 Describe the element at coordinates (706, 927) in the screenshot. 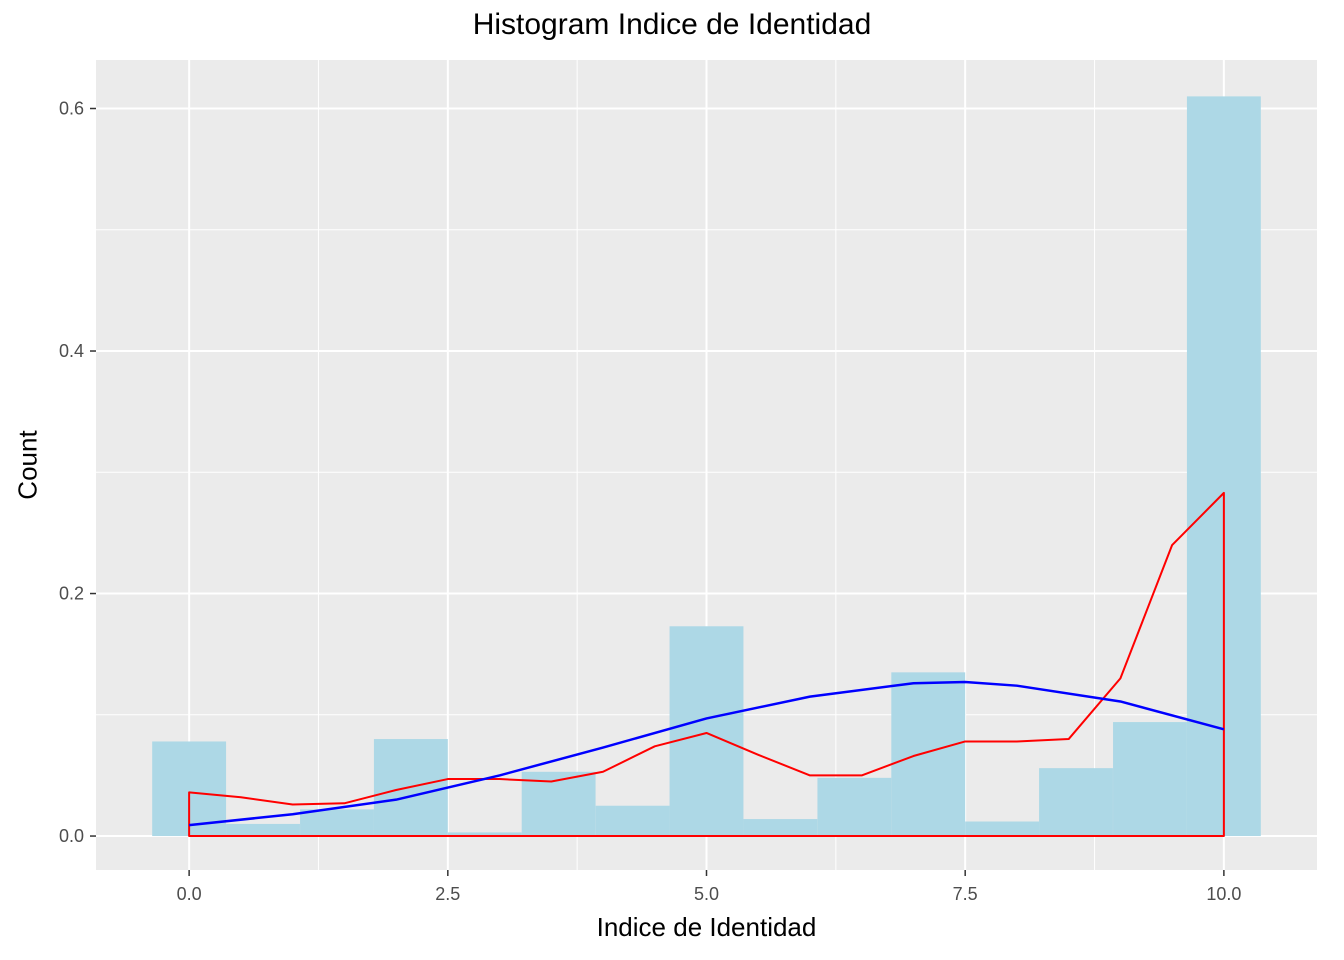

I see `x-axis-label: Indice de Identidad` at that location.